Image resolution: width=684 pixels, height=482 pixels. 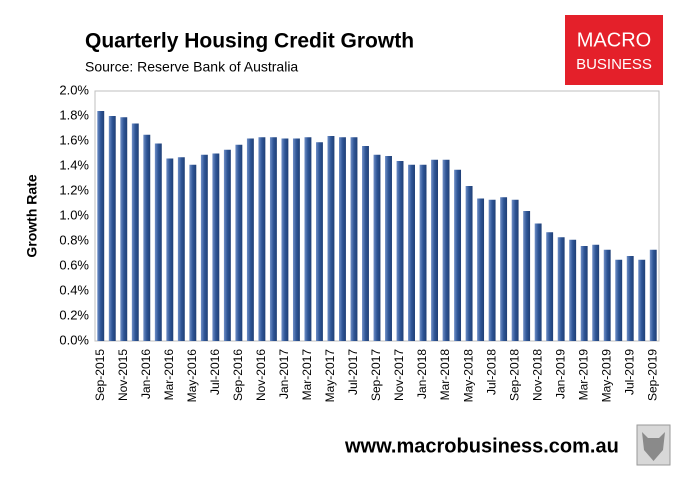 I want to click on x-tick-label: Jan-2018, so click(x=422, y=374).